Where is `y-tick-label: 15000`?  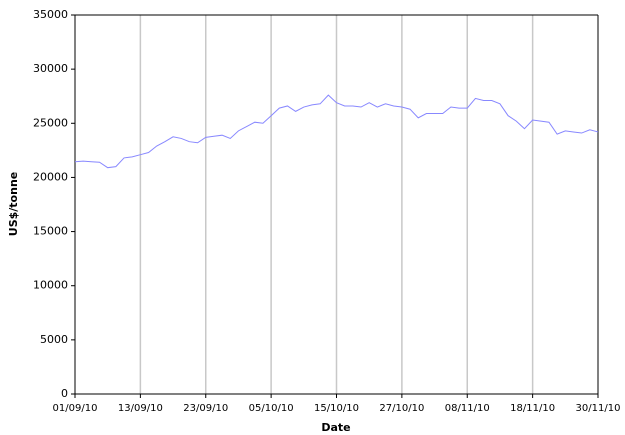 y-tick-label: 15000 is located at coordinates (50, 231).